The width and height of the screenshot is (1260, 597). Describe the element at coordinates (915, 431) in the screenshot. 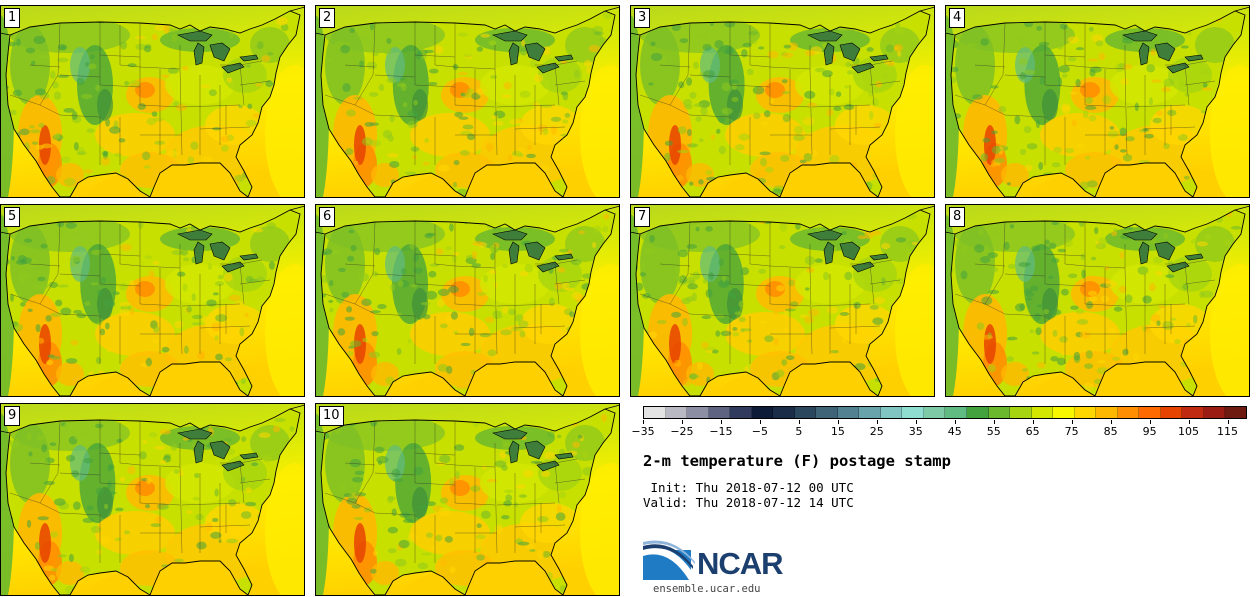

I see `colorbar-tick-label: 35` at that location.